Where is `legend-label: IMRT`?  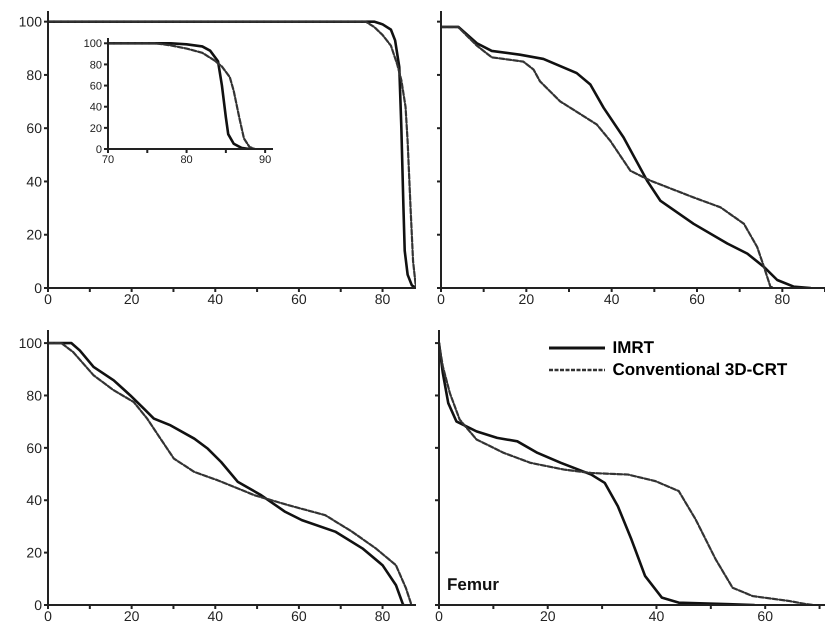 legend-label: IMRT is located at coordinates (633, 348).